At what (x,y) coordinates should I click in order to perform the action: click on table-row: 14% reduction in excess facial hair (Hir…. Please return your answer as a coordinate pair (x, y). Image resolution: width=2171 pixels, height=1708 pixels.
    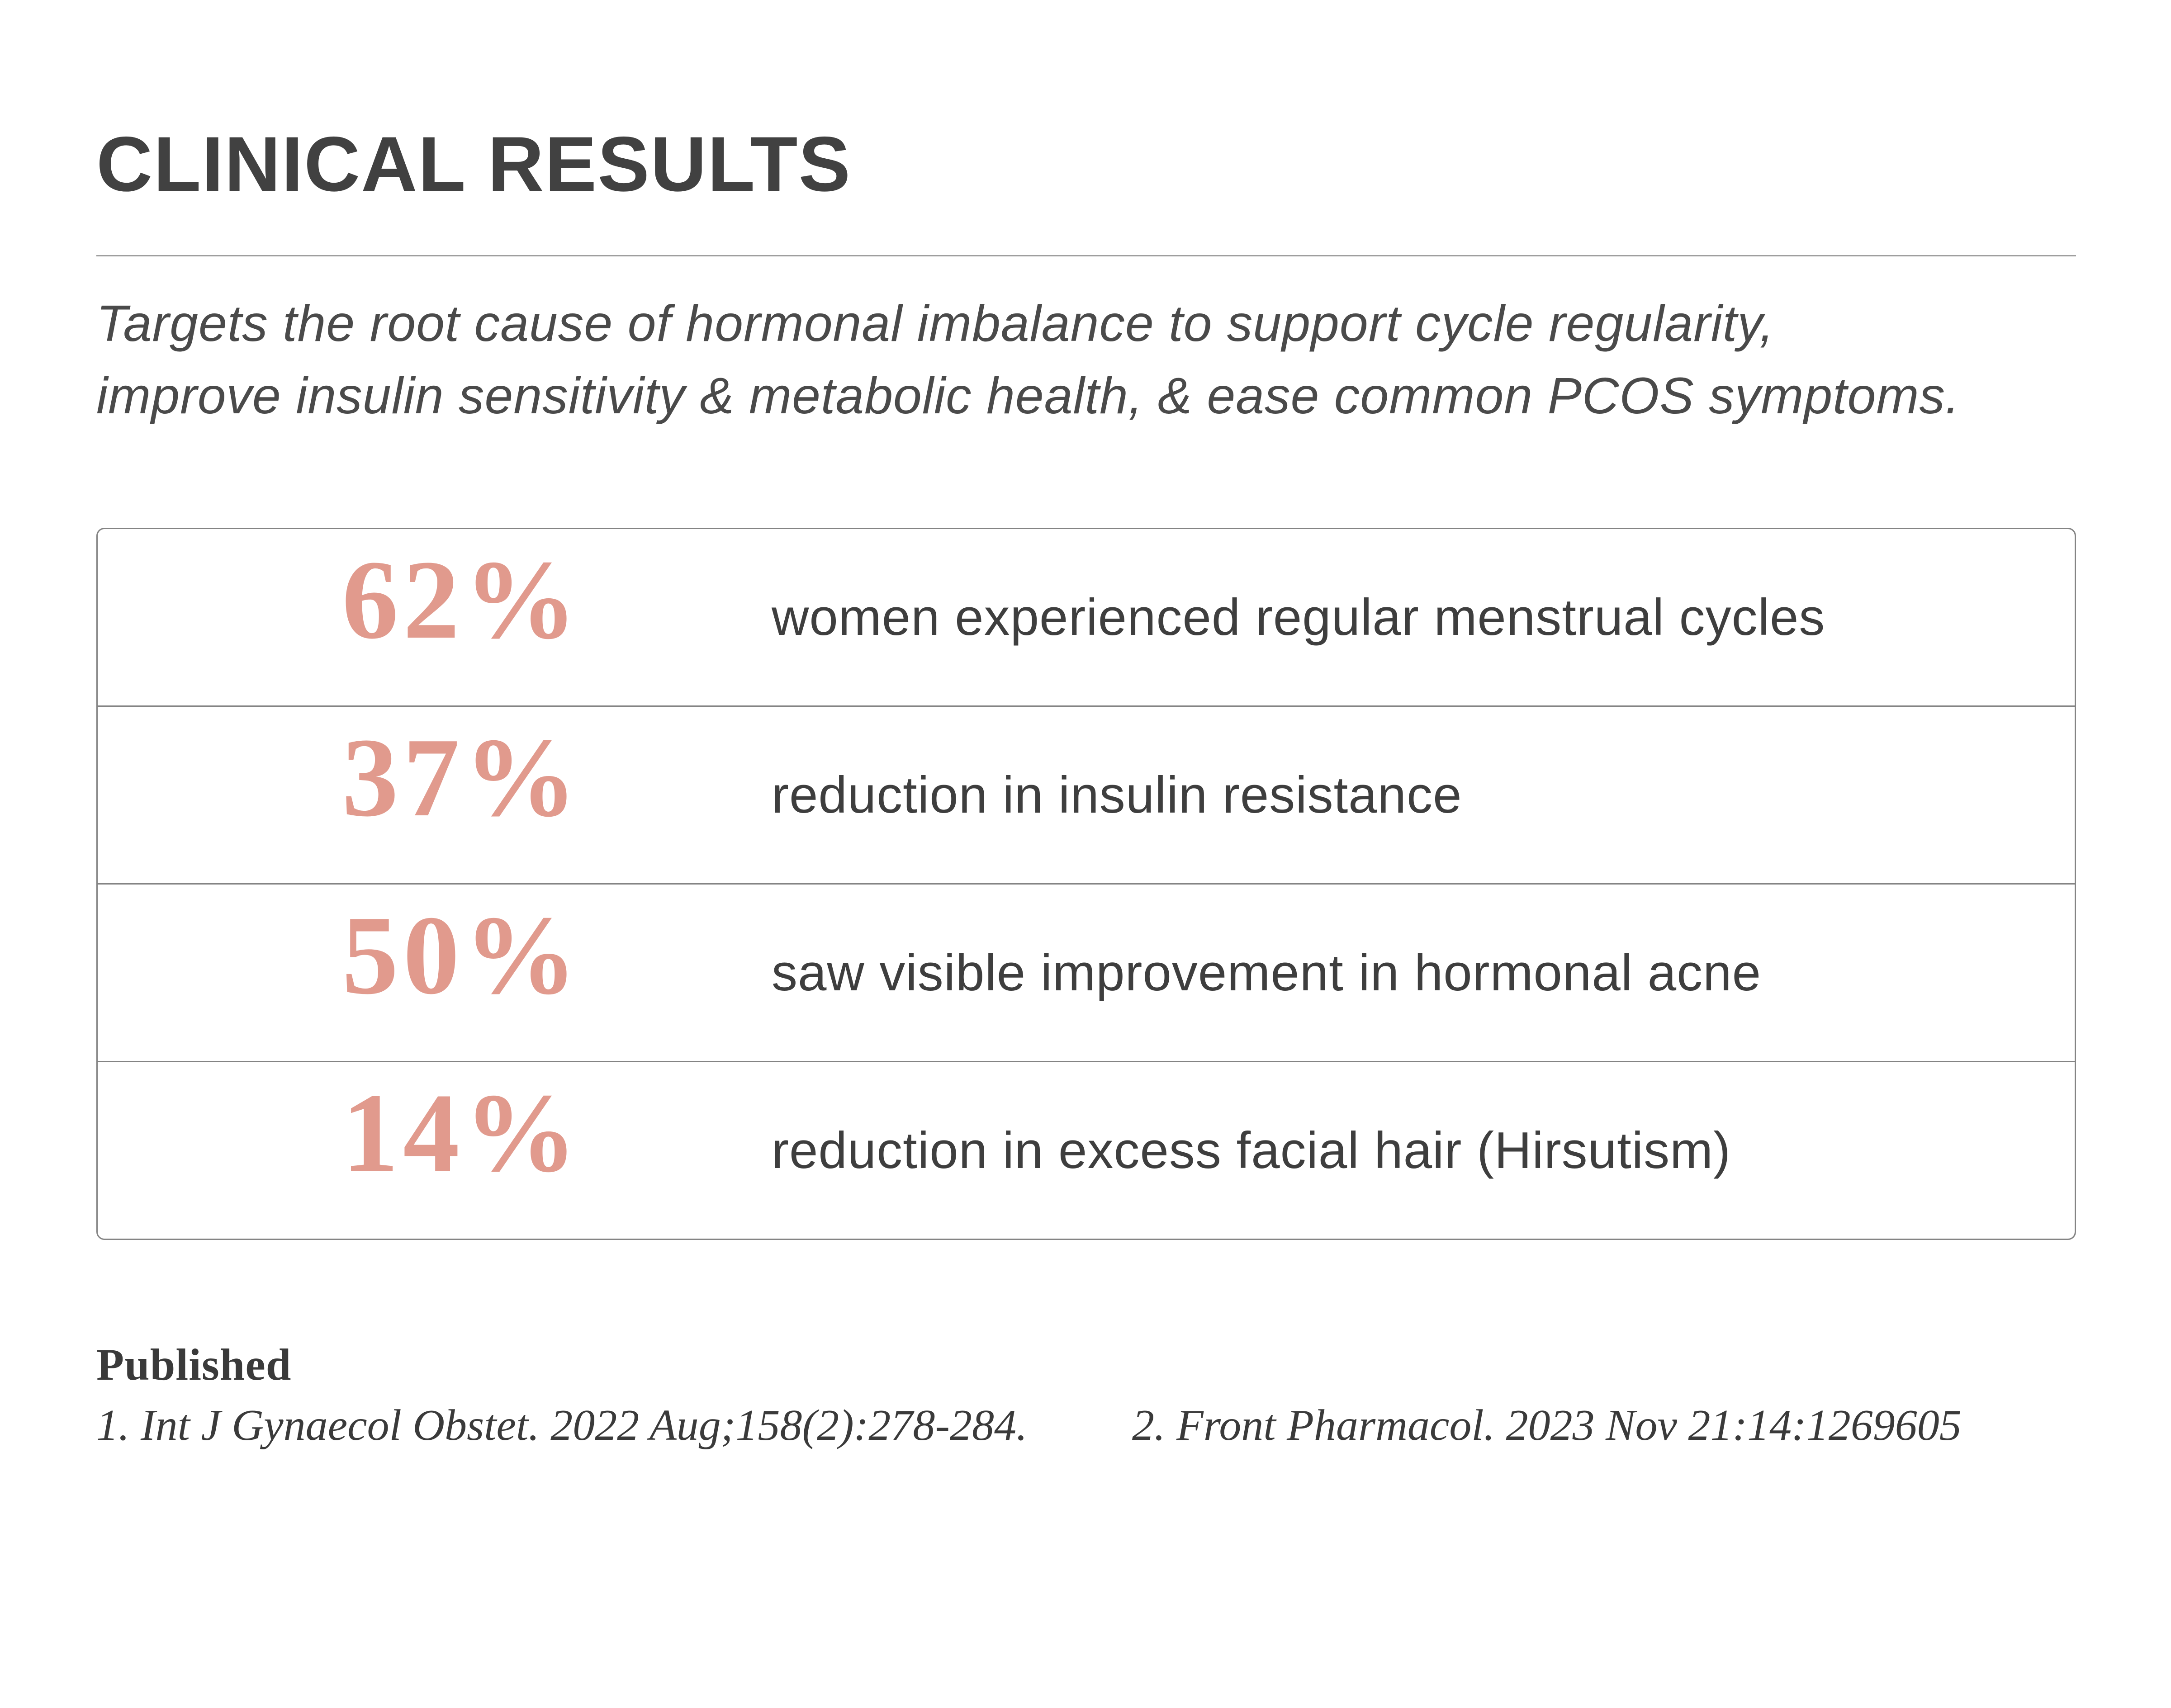
    Looking at the image, I should click on (1086, 1150).